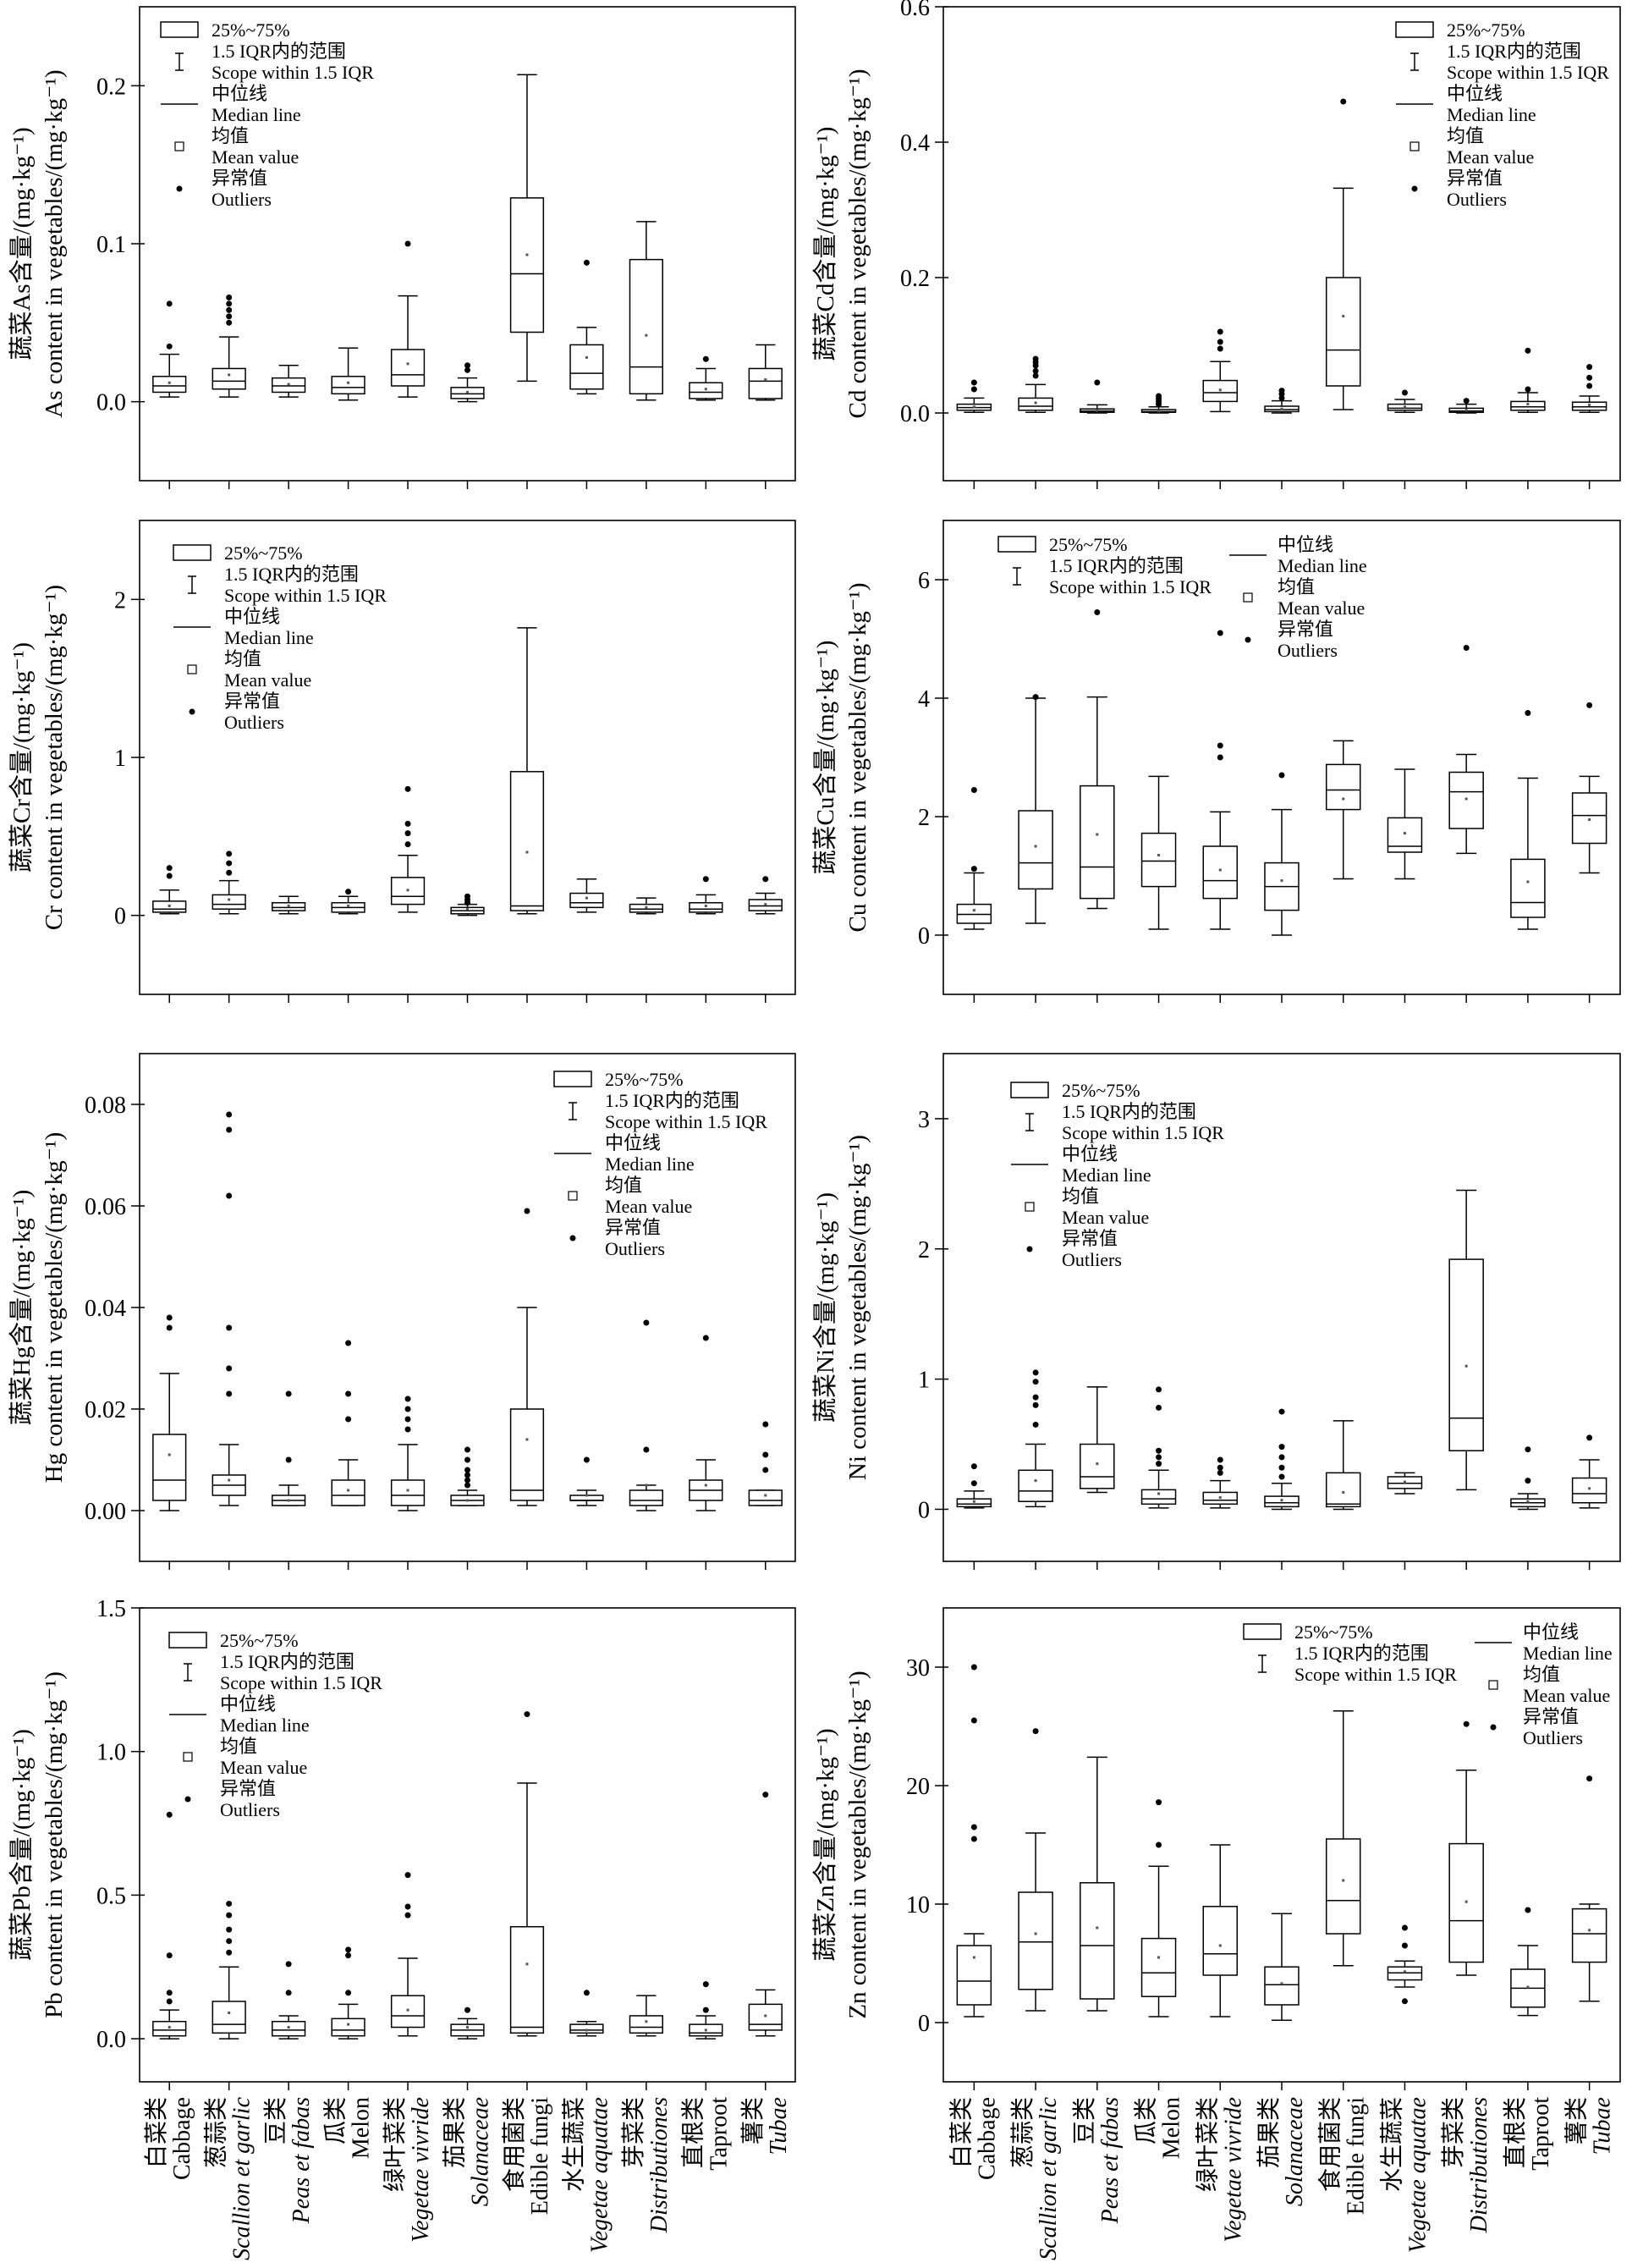 This screenshot has height=2268, width=1632. Describe the element at coordinates (1603, 2126) in the screenshot. I see `category-label-en: Tubae` at that location.